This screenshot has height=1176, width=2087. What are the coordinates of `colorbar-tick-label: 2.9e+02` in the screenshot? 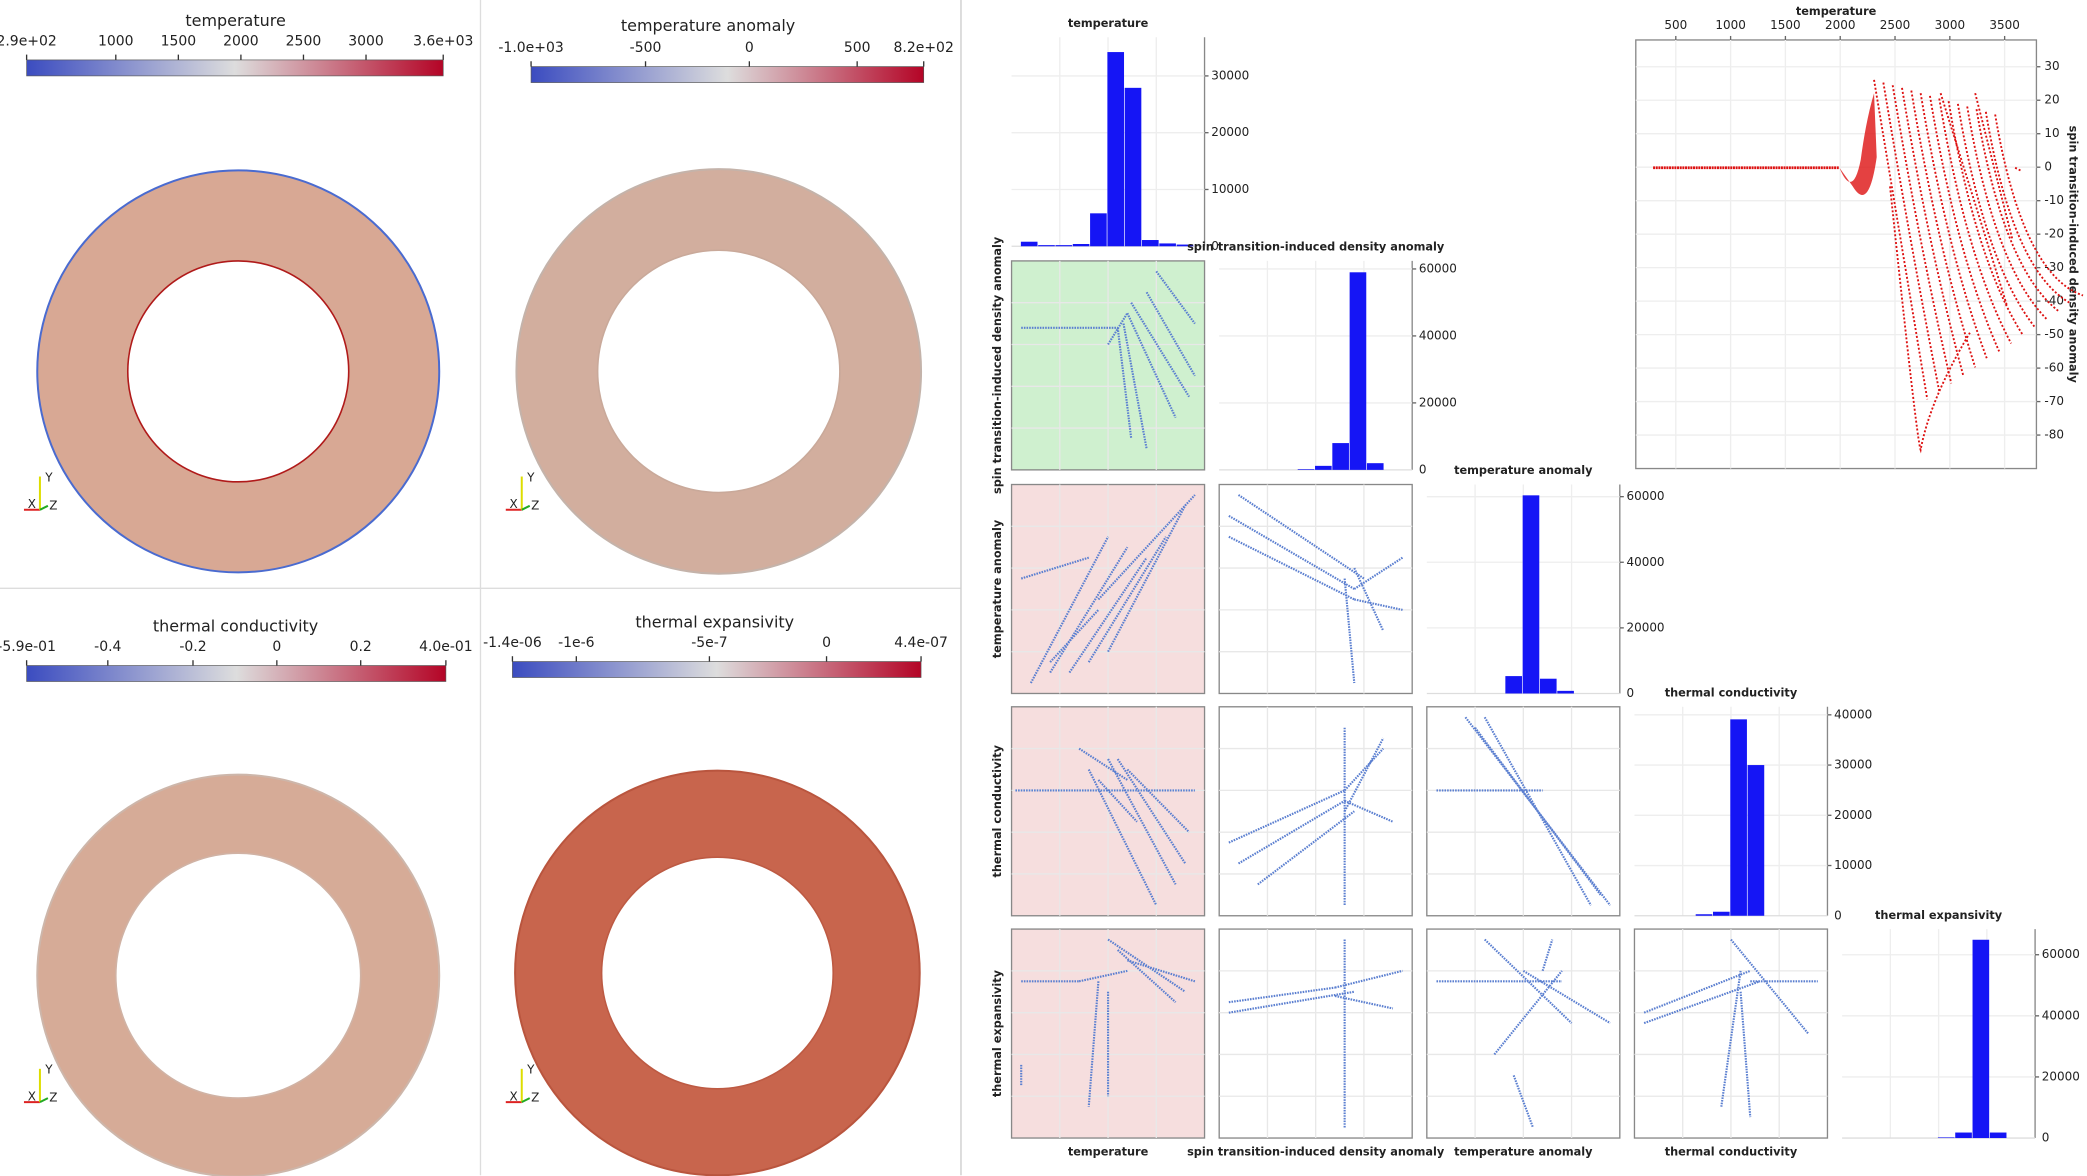 It's located at (28, 41).